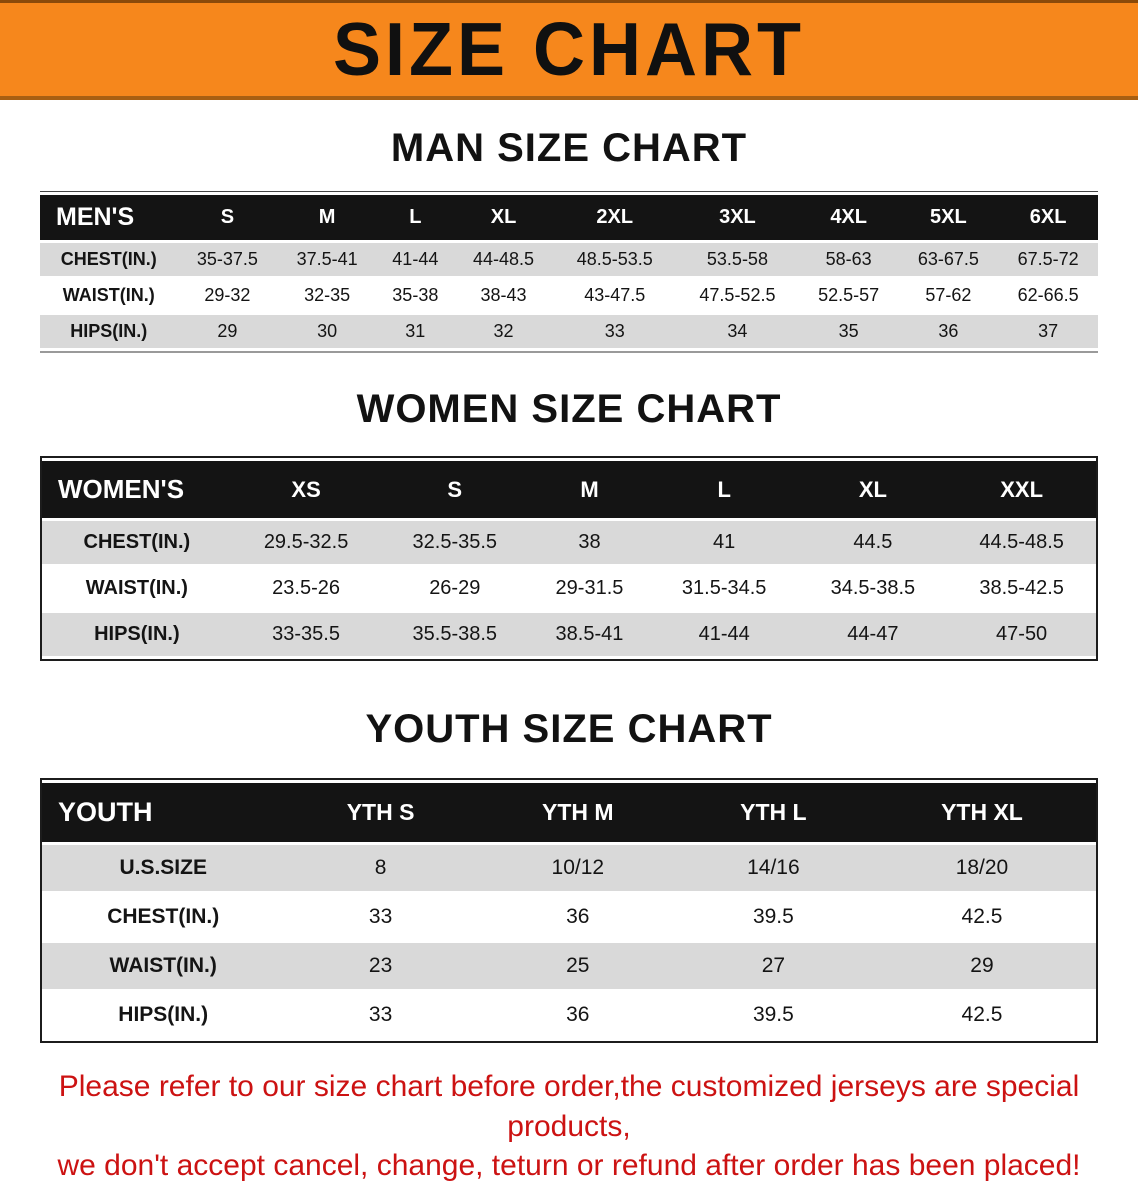 The image size is (1138, 1186). Describe the element at coordinates (848, 259) in the screenshot. I see `table-cell: 58-63` at that location.